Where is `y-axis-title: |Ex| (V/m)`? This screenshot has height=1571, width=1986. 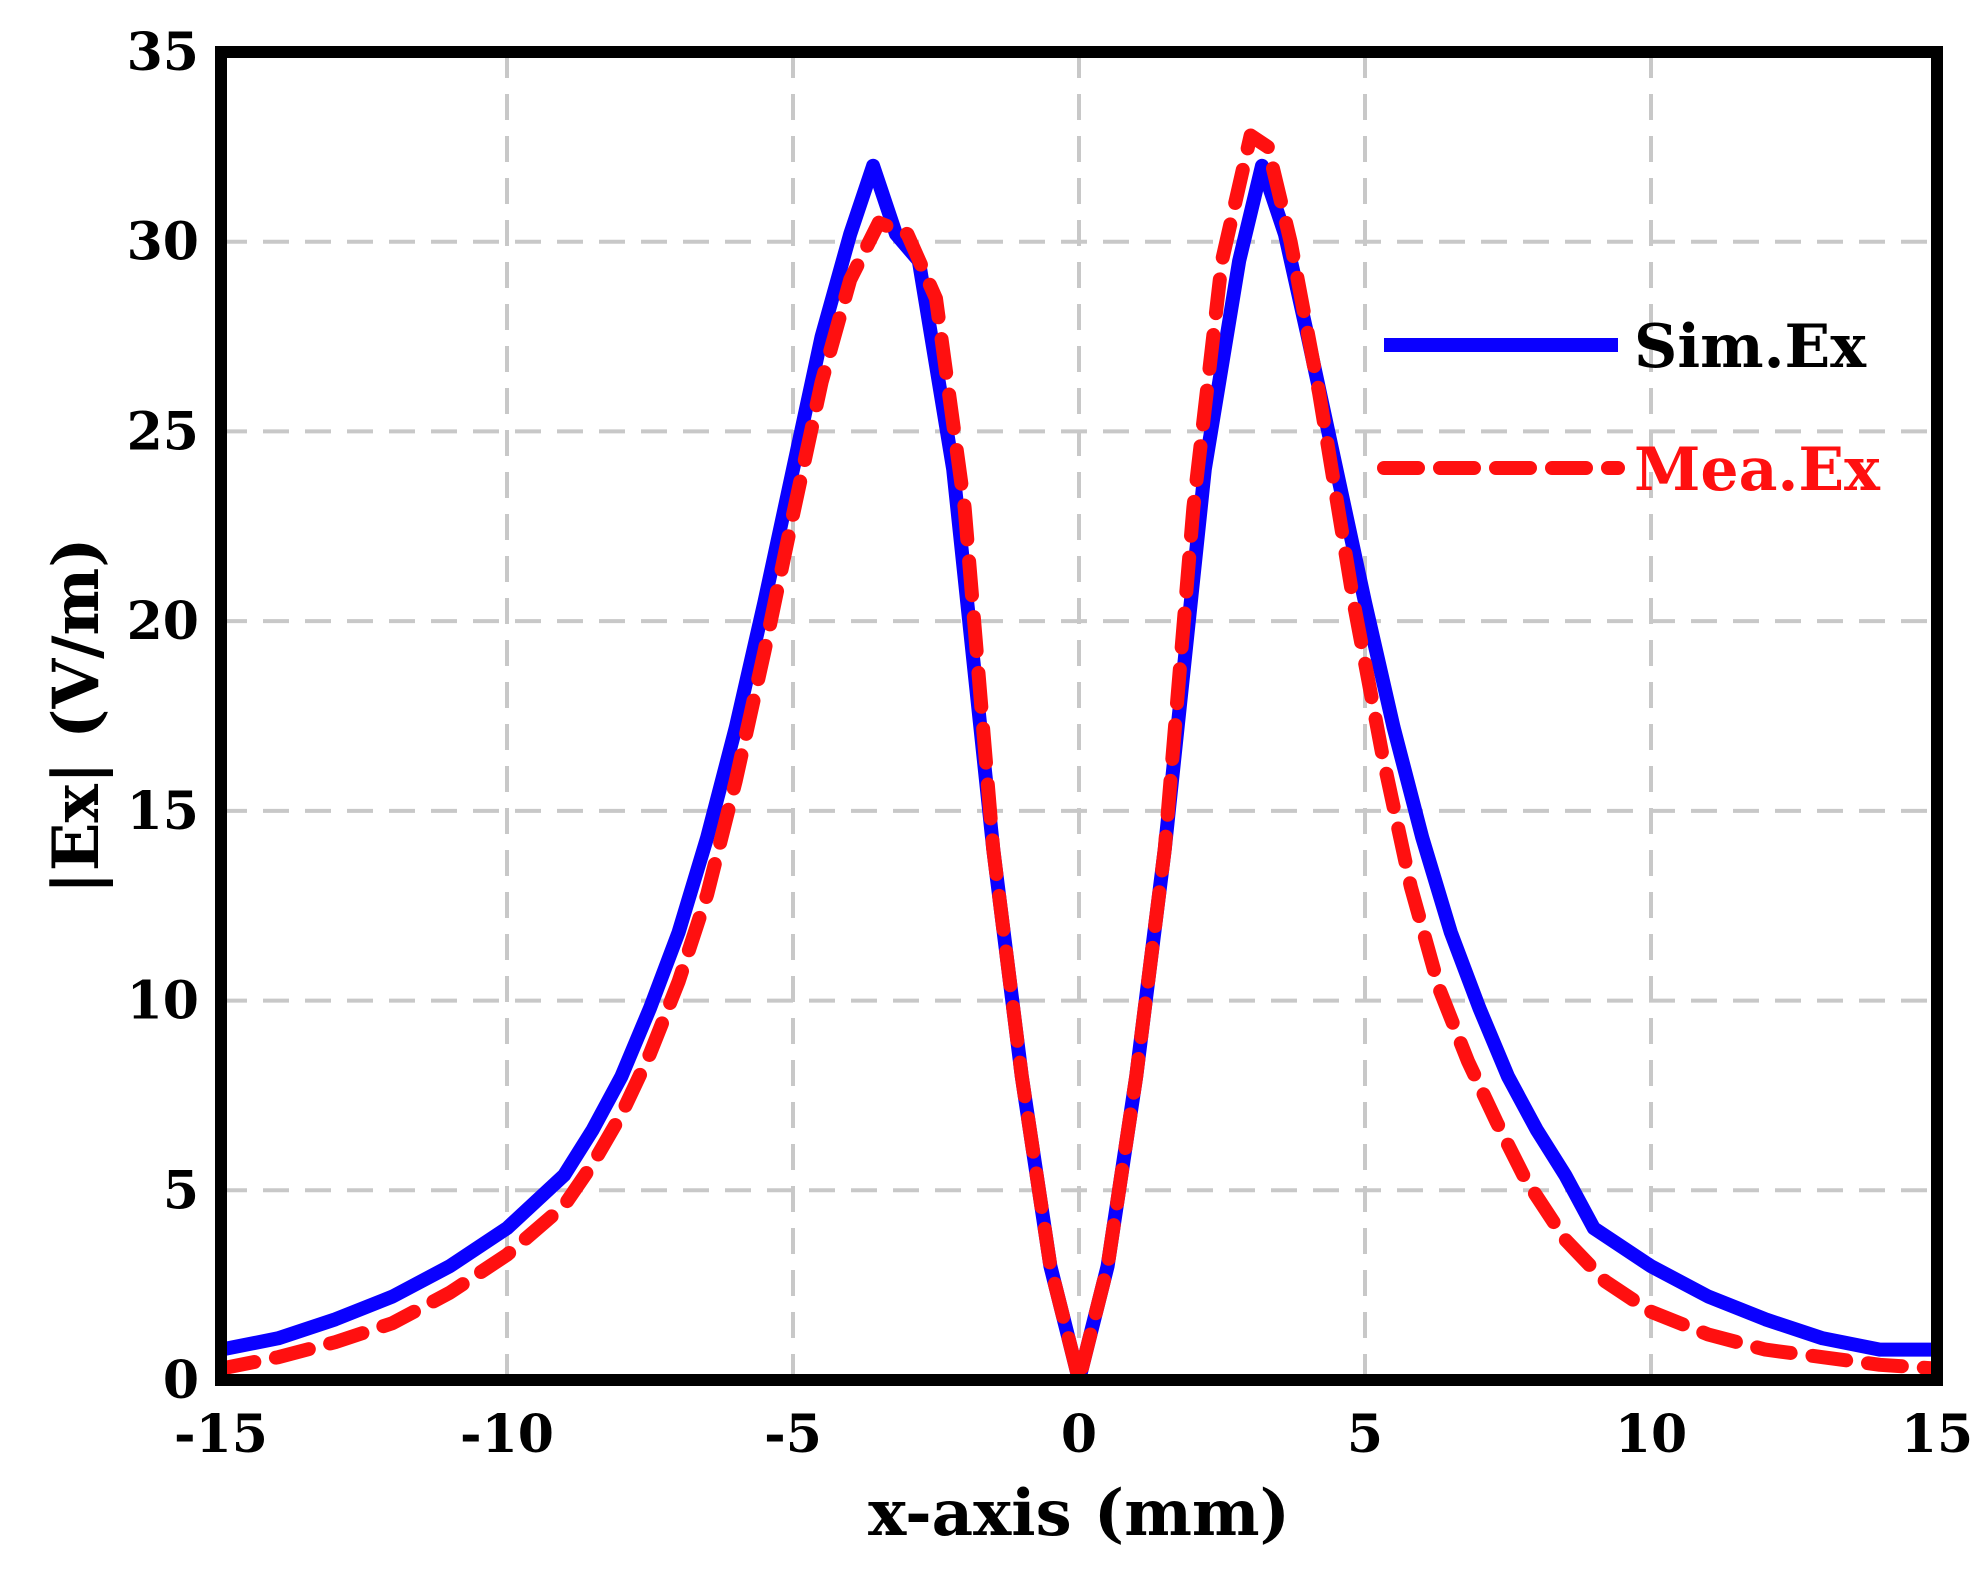 y-axis-title: |Ex| (V/m) is located at coordinates (76, 715).